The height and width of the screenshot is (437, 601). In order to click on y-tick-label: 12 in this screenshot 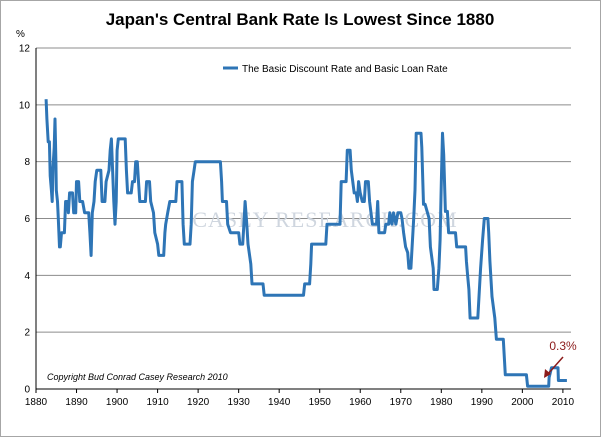, I will do `click(25, 49)`.